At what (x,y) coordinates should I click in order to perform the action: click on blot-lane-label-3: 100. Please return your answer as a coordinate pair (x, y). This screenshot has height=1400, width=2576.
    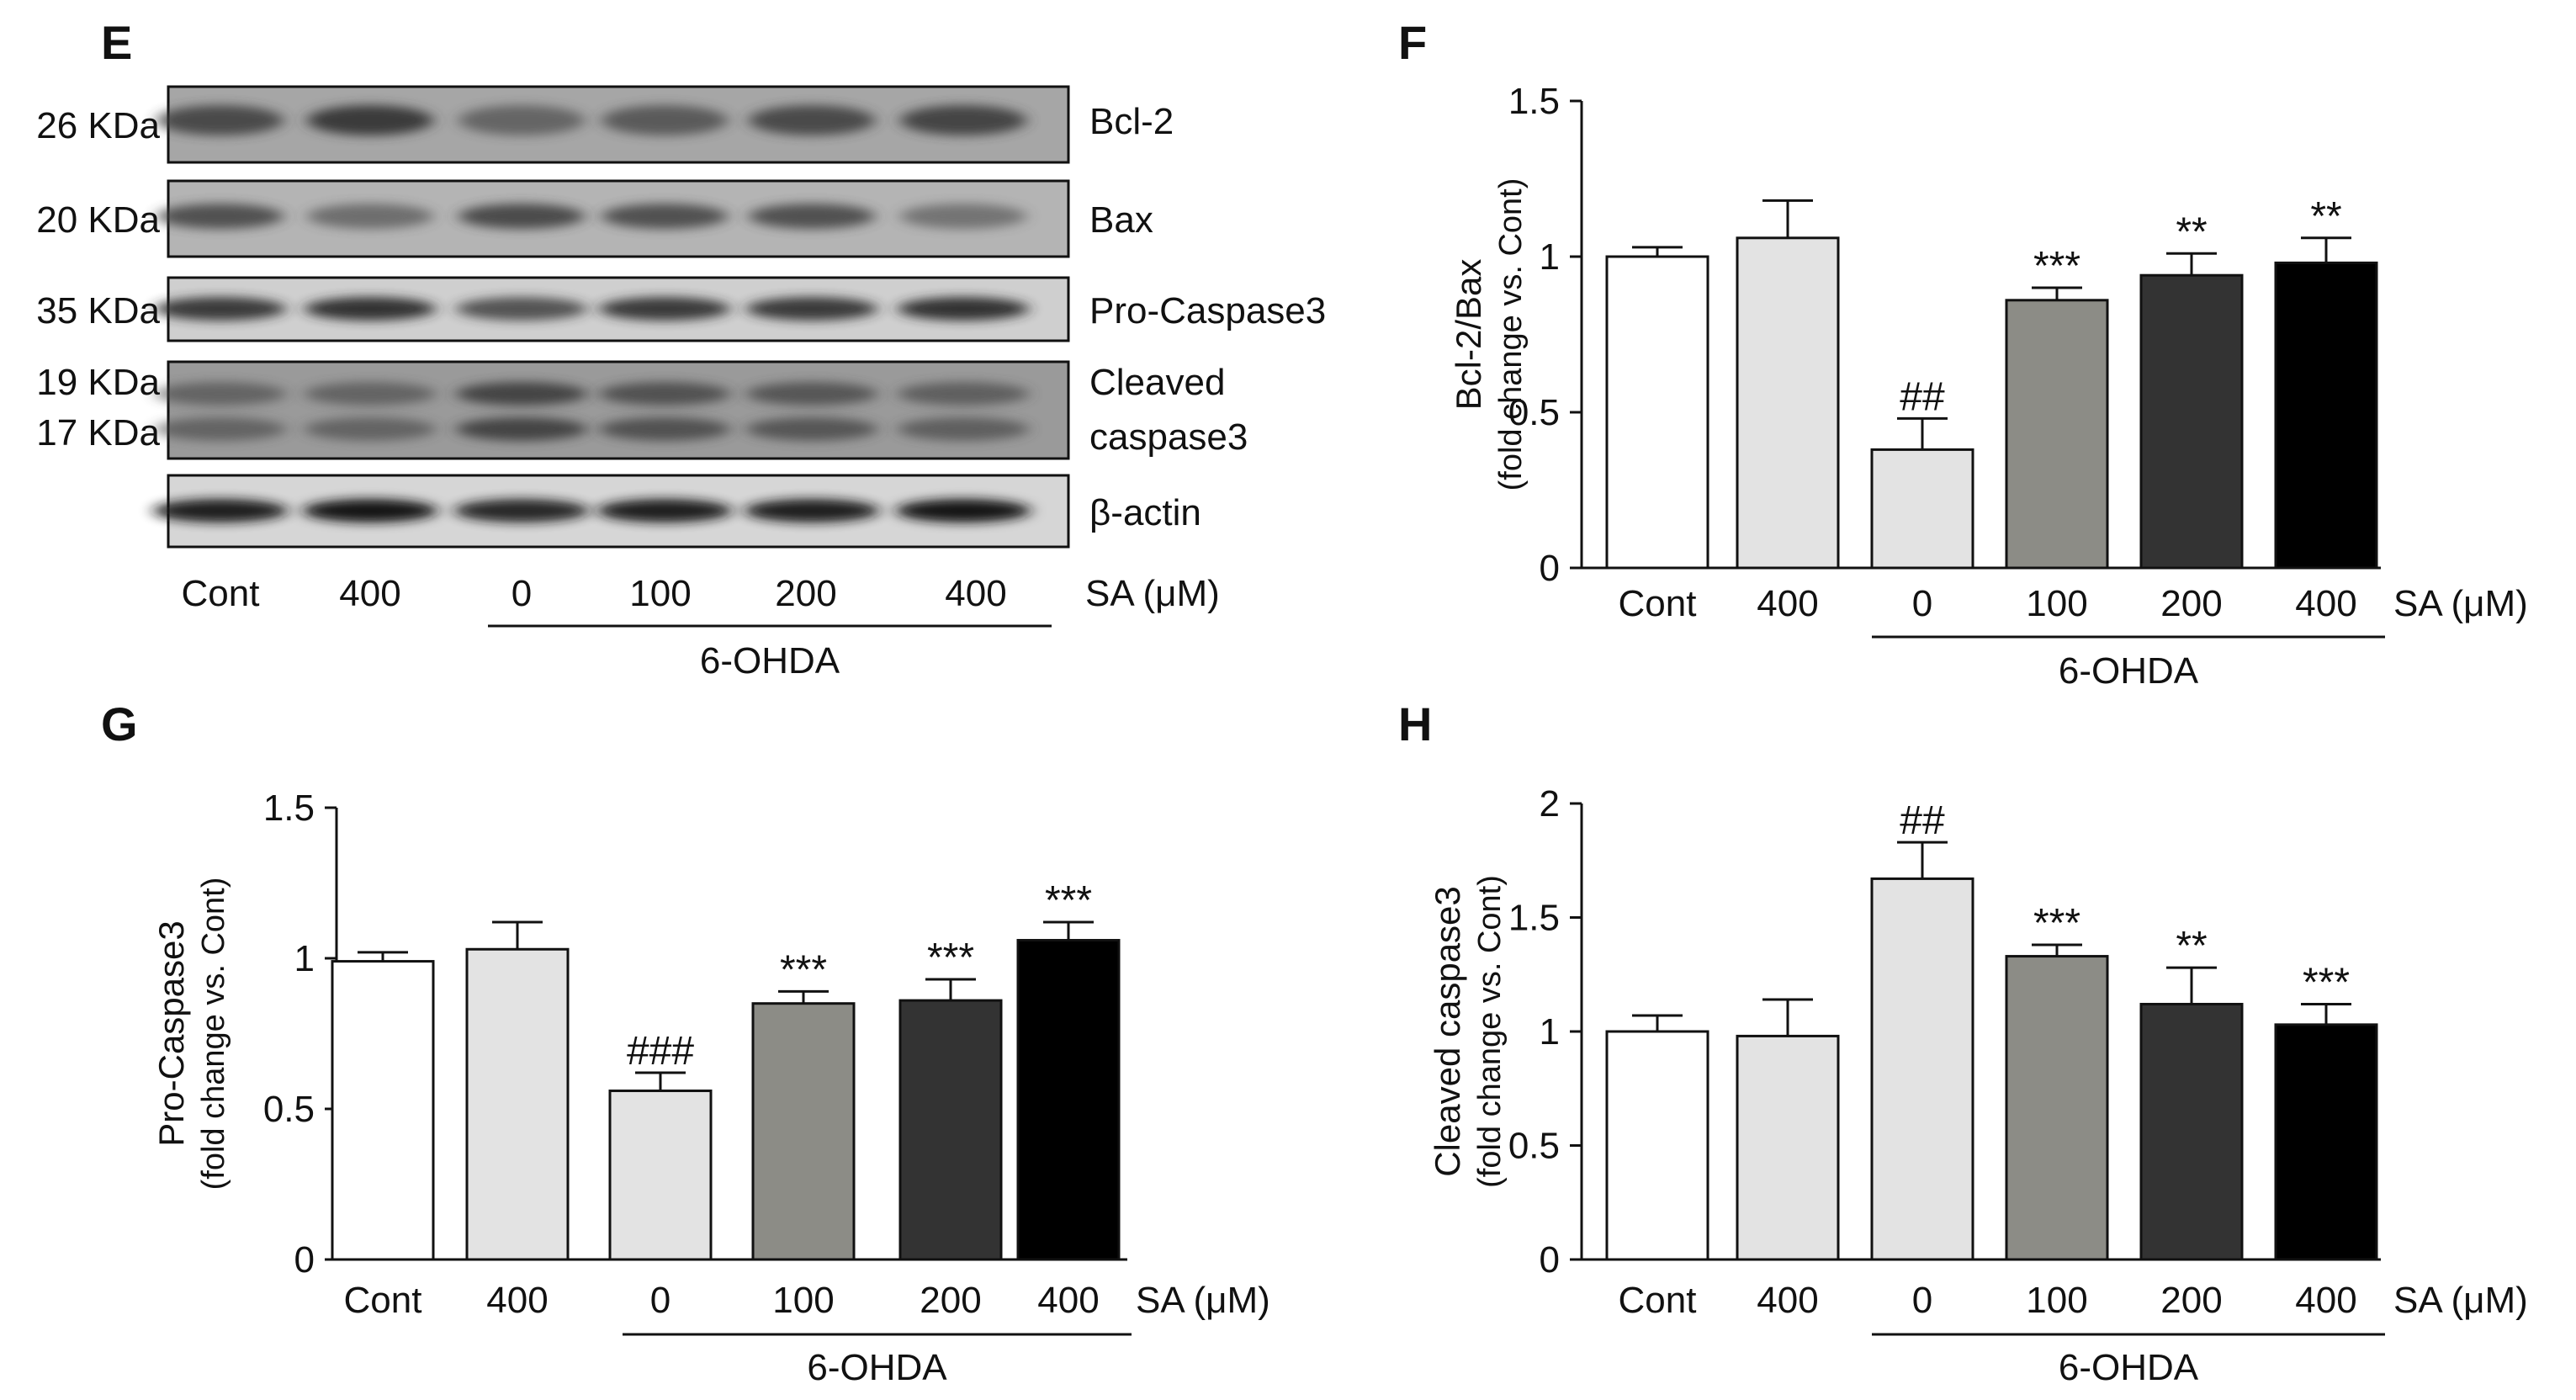
    Looking at the image, I should click on (660, 593).